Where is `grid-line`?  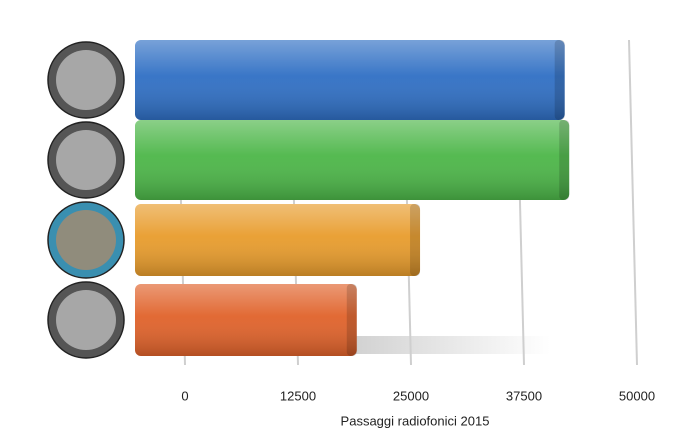 grid-line is located at coordinates (633, 202).